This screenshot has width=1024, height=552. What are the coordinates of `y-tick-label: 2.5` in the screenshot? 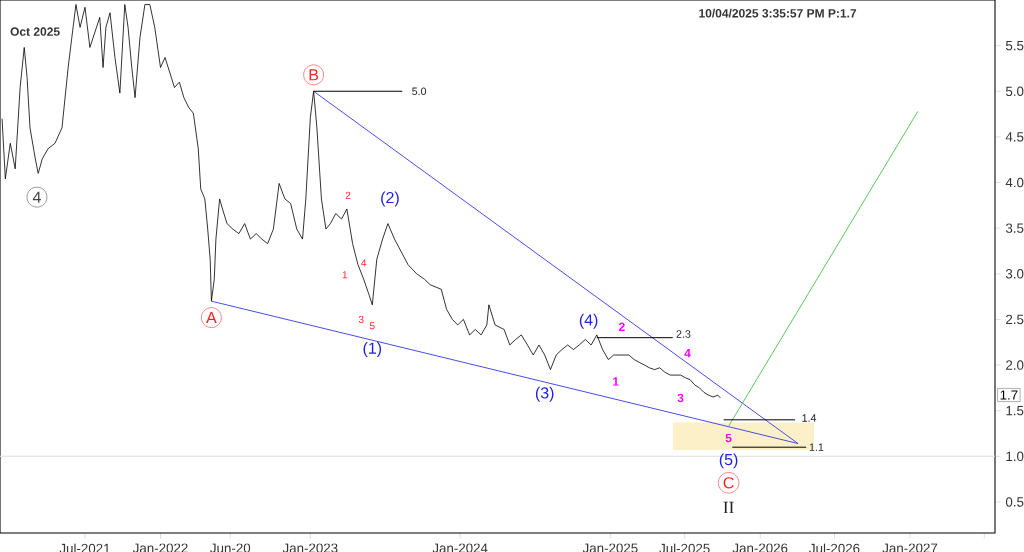 It's located at (1015, 319).